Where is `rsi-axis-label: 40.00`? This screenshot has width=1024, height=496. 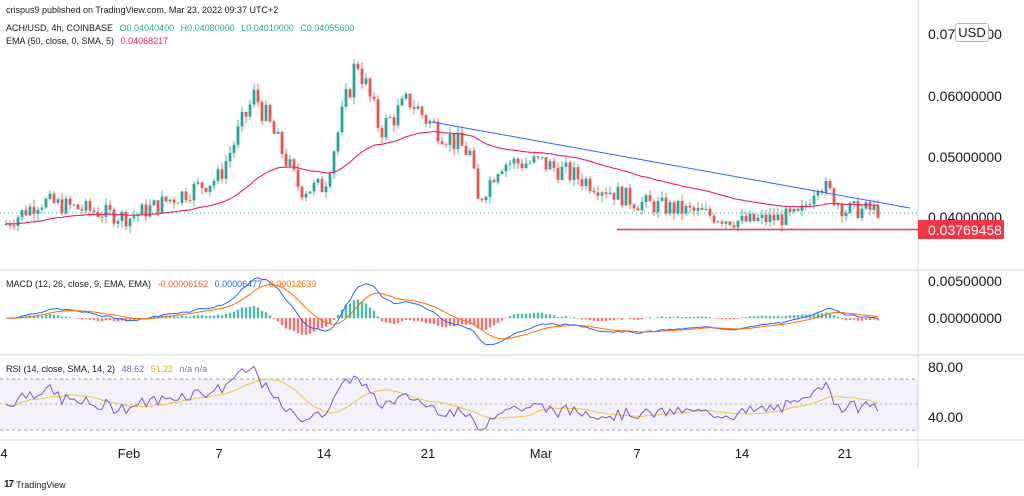 rsi-axis-label: 40.00 is located at coordinates (945, 417).